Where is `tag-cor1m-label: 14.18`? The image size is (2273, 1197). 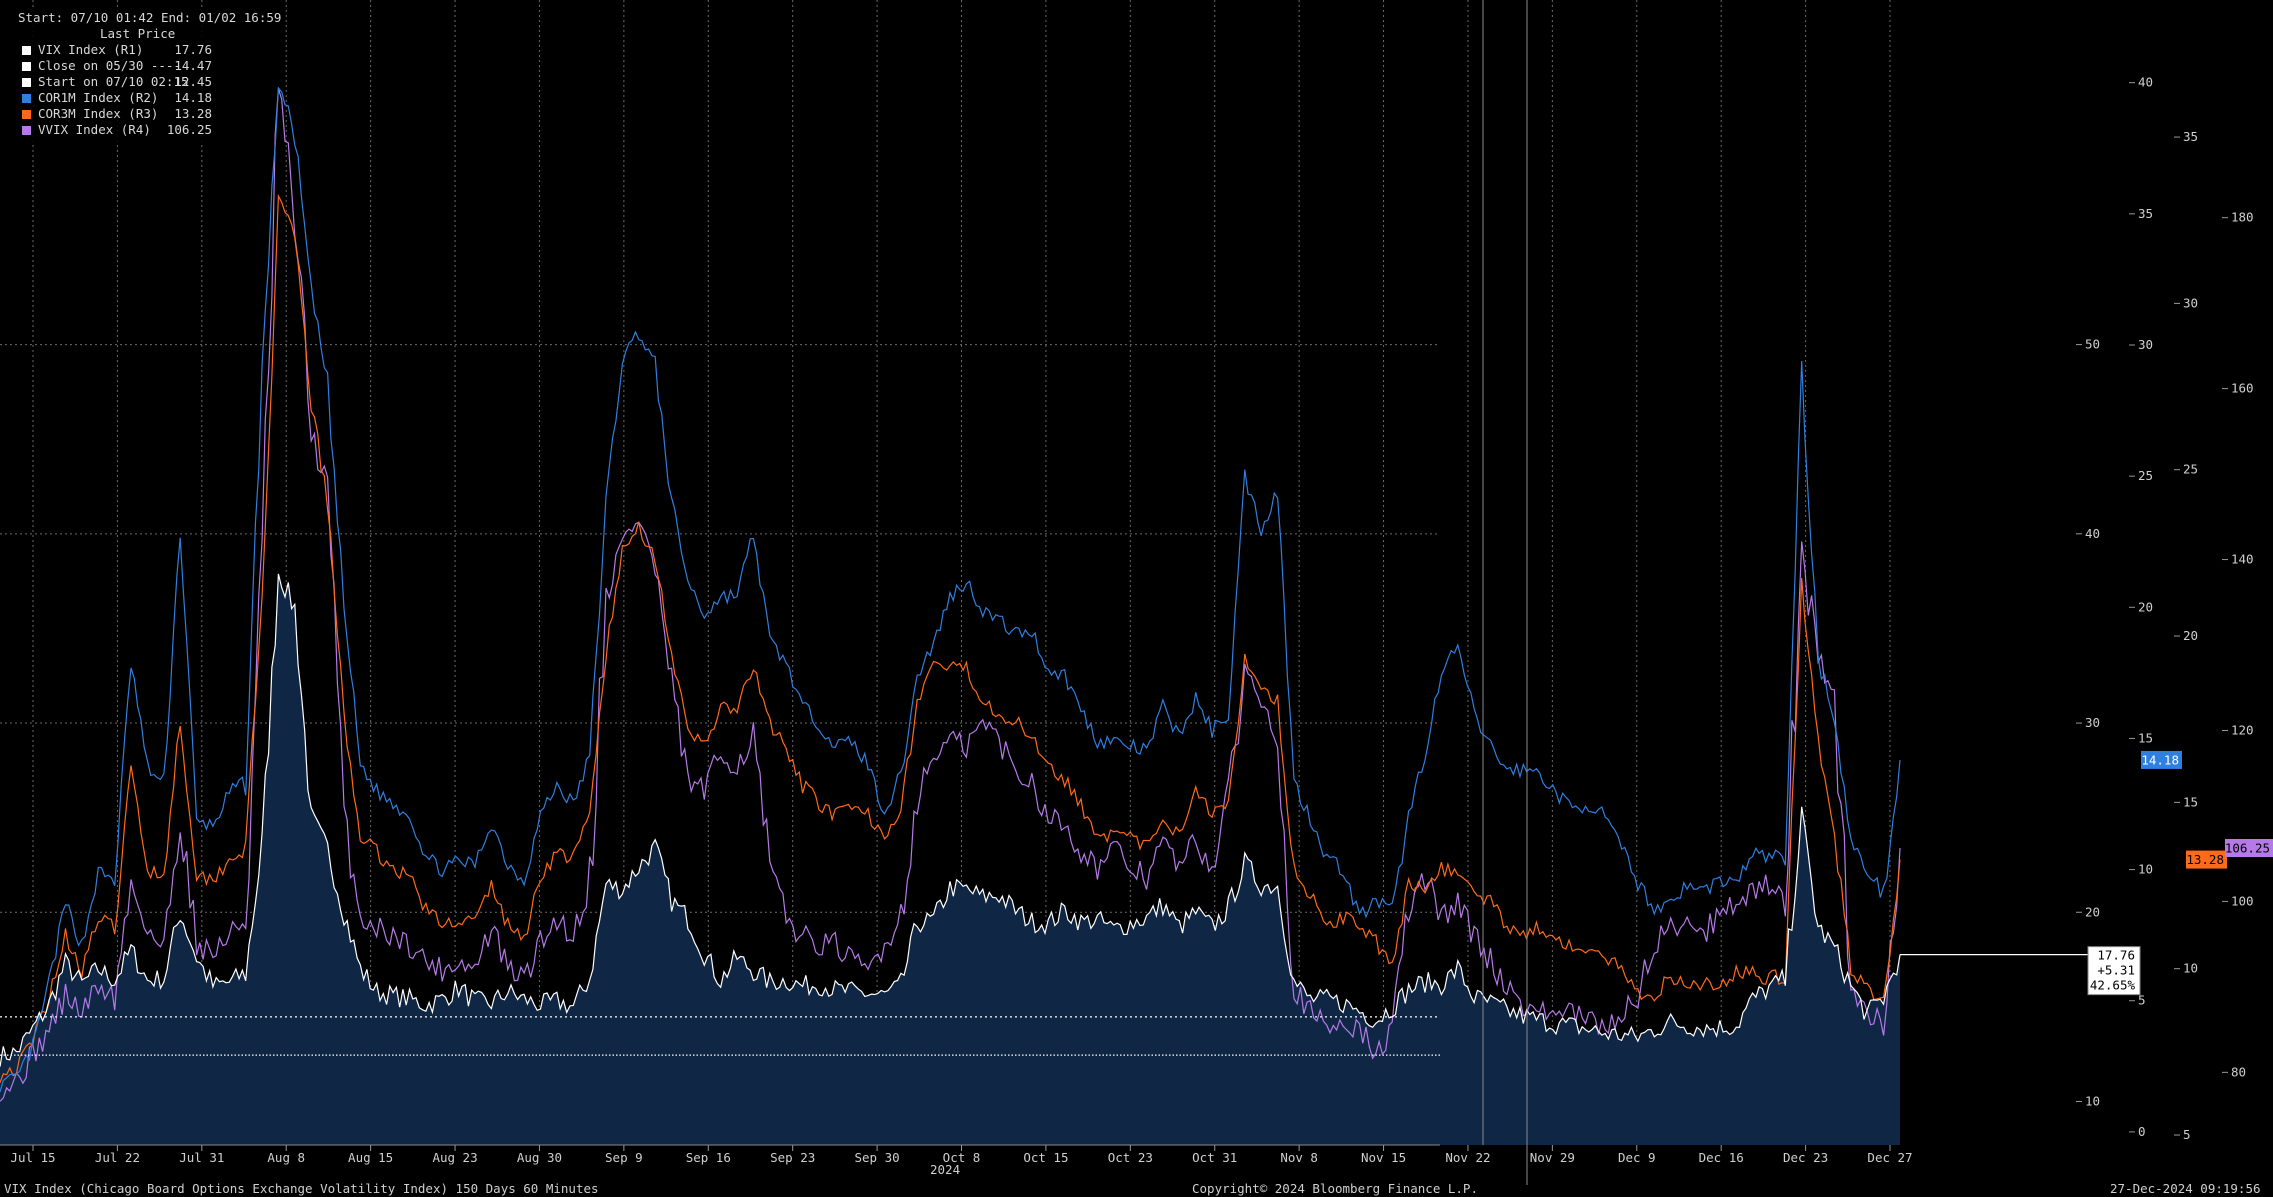 tag-cor1m-label: 14.18 is located at coordinates (2160, 759).